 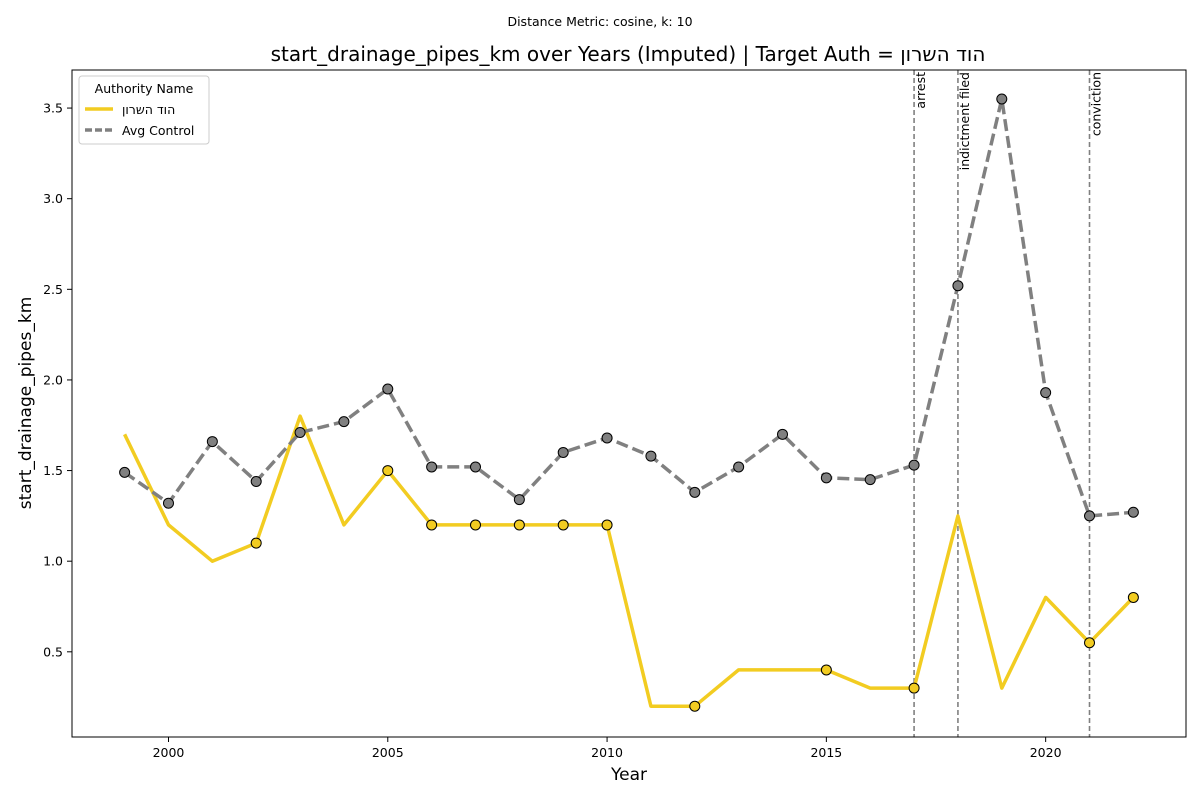 I want to click on event-label-1: indictment filed, so click(x=964, y=121).